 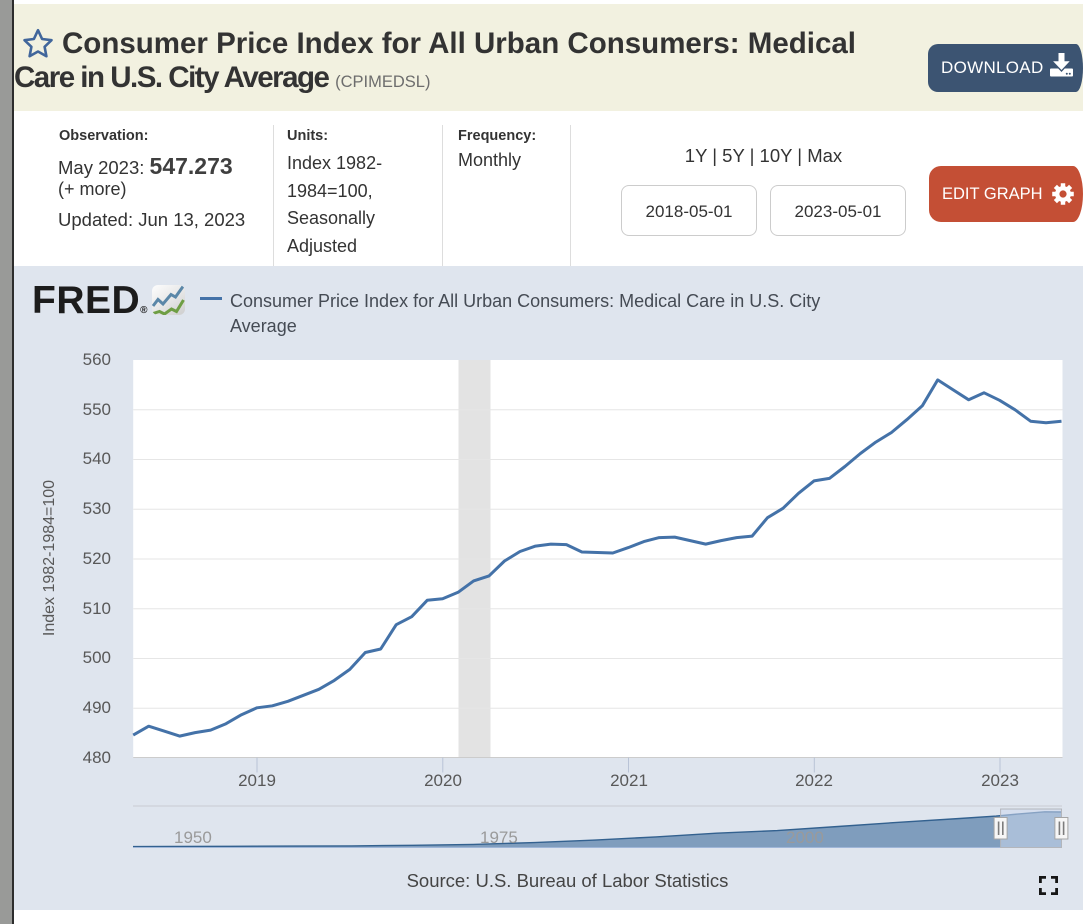 I want to click on svg-text: 2000, so click(x=805, y=837).